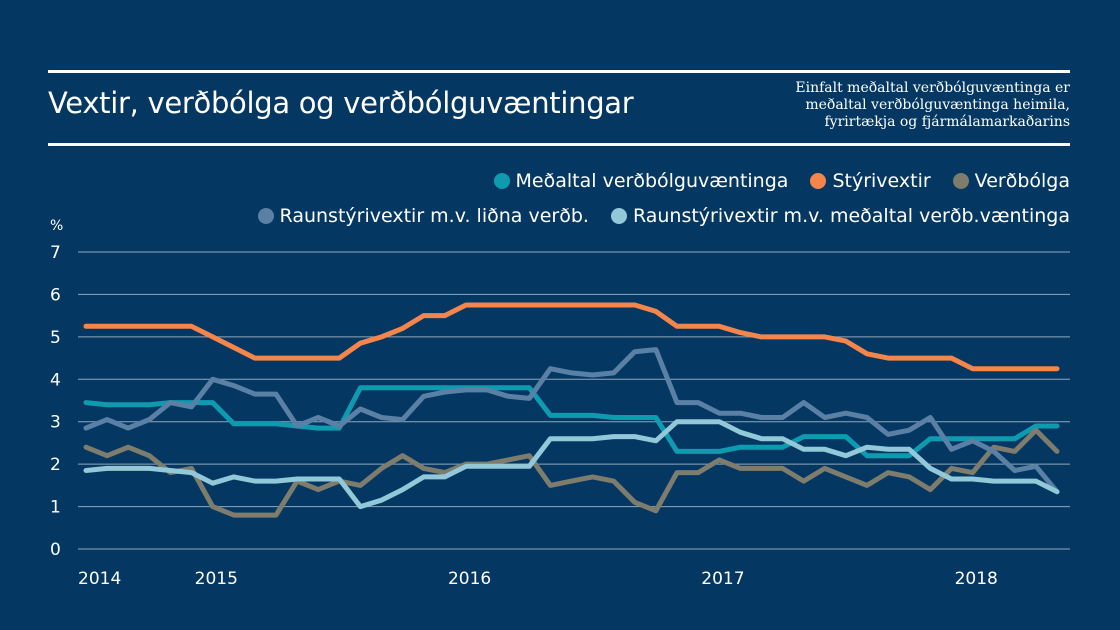 The image size is (1120, 630). What do you see at coordinates (538, 579) in the screenshot?
I see `x-axis-ticks: 2014 2015 2016 2017 2018` at bounding box center [538, 579].